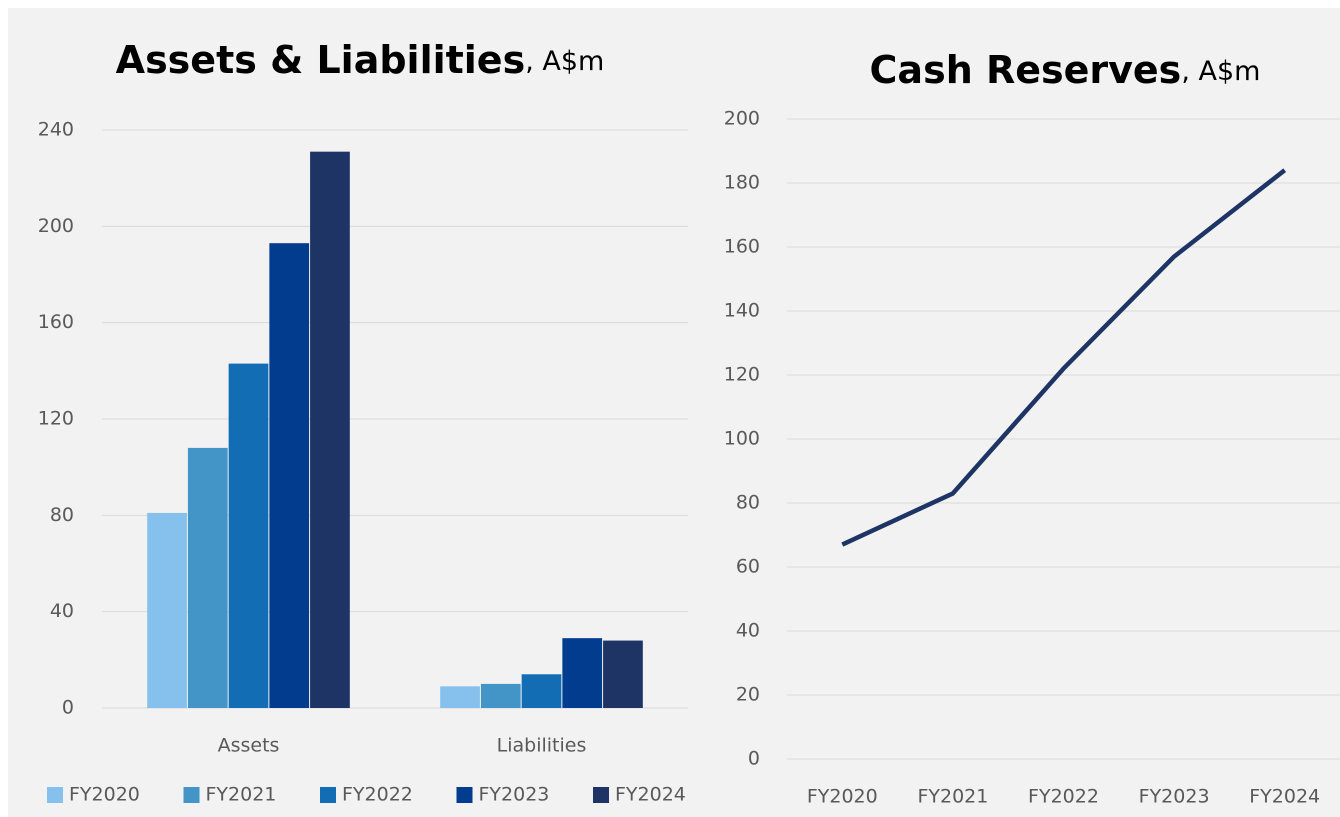 This screenshot has width=1340, height=817. What do you see at coordinates (249, 746) in the screenshot?
I see `x-tick-label: Assets` at bounding box center [249, 746].